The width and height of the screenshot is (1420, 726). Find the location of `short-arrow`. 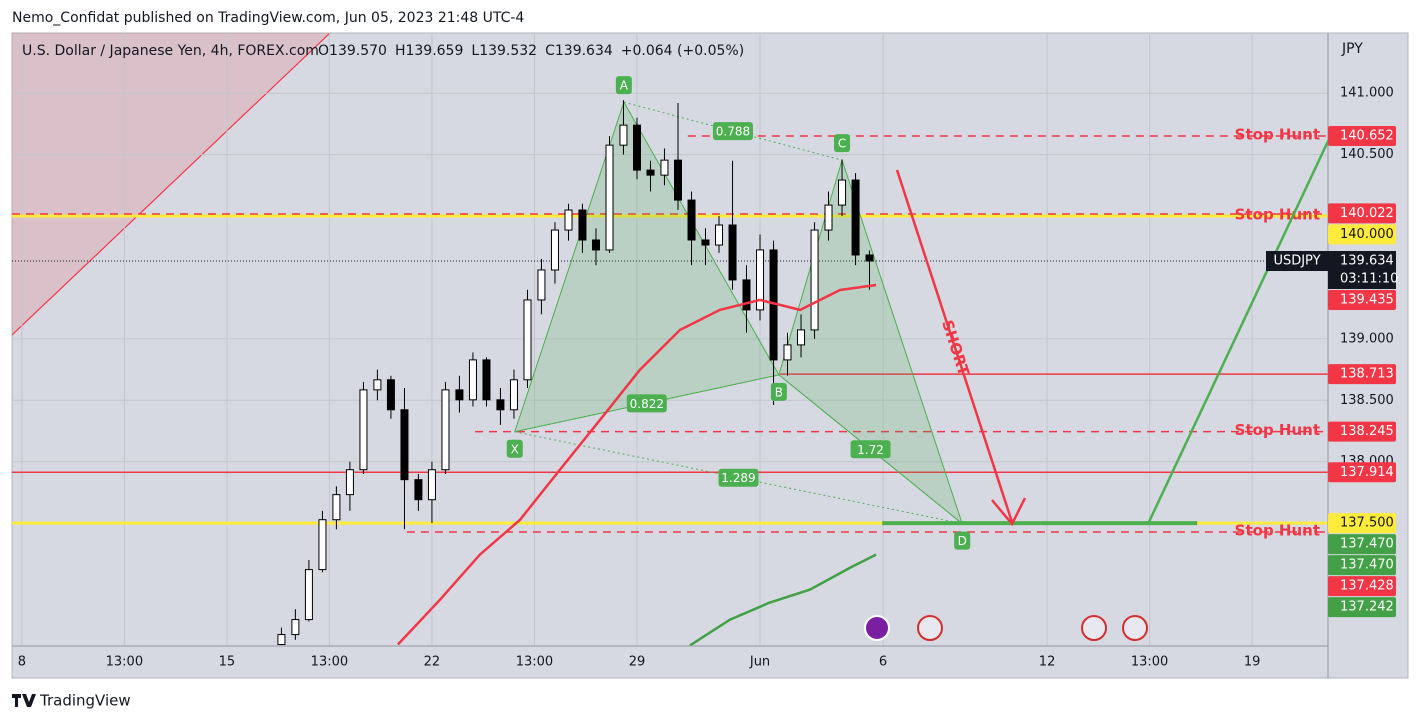

short-arrow is located at coordinates (954, 346).